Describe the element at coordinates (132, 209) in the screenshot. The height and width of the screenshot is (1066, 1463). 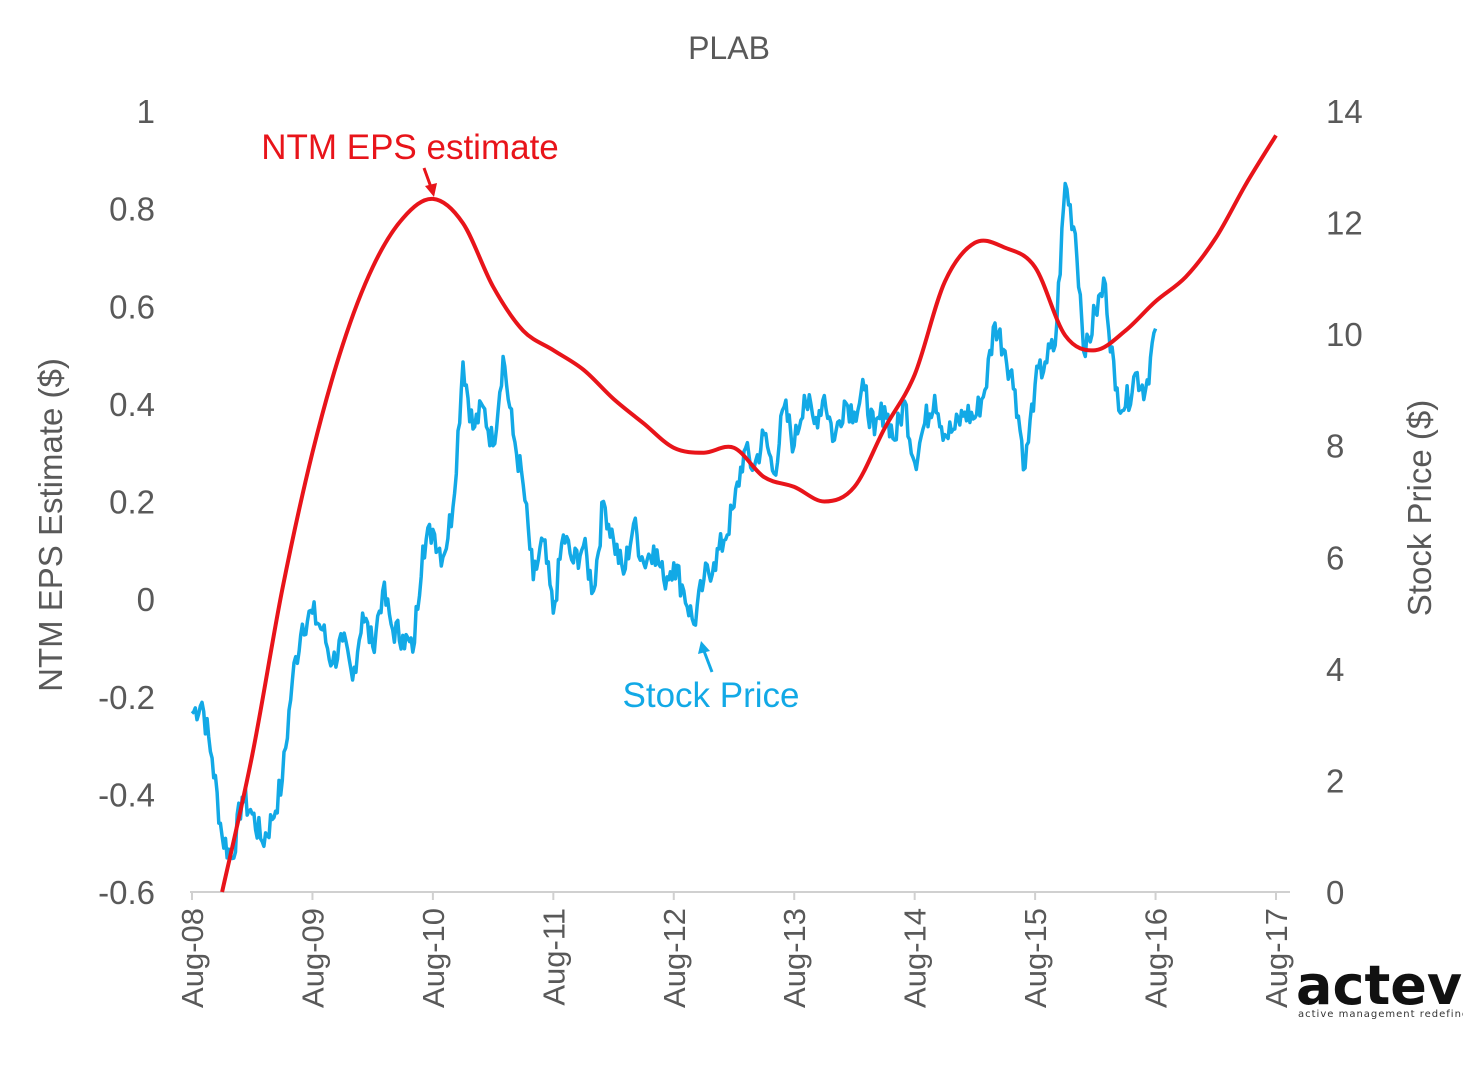
I see `left-axis-tick-label: 0.8` at that location.